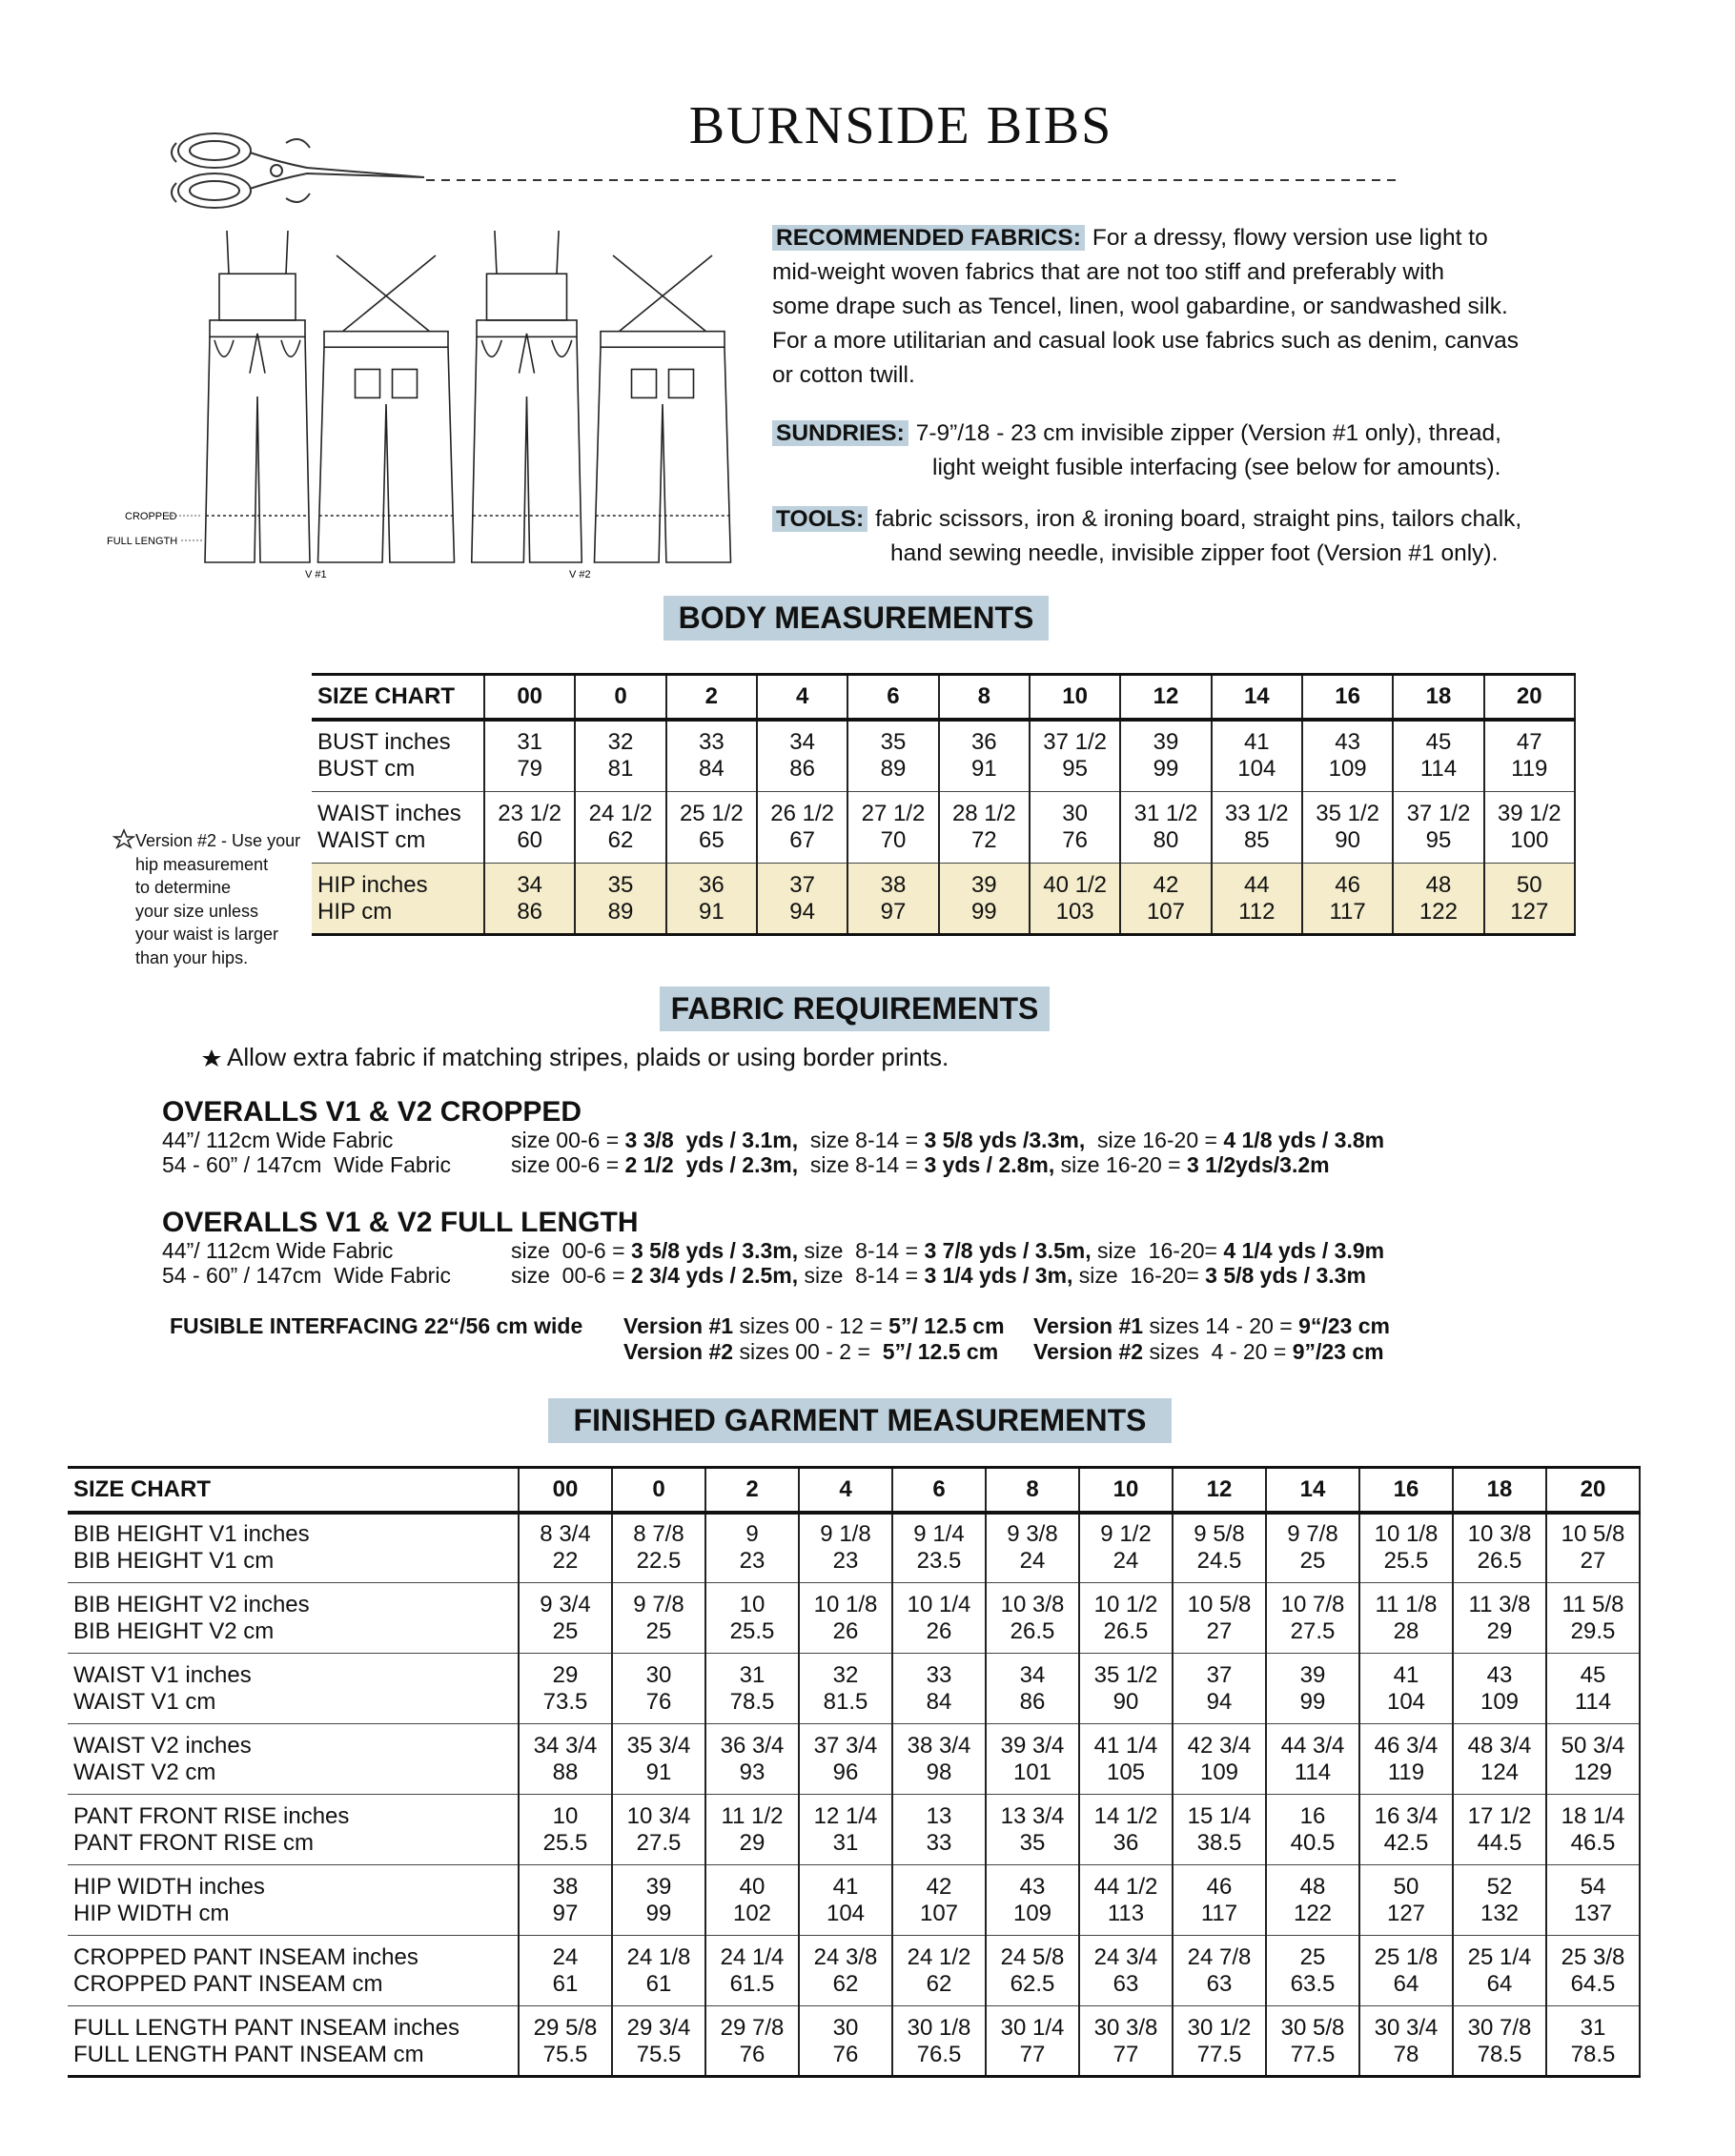 The image size is (1735, 2156). Describe the element at coordinates (1157, 1250) in the screenshot. I see `text-segment: size 16-20=` at that location.